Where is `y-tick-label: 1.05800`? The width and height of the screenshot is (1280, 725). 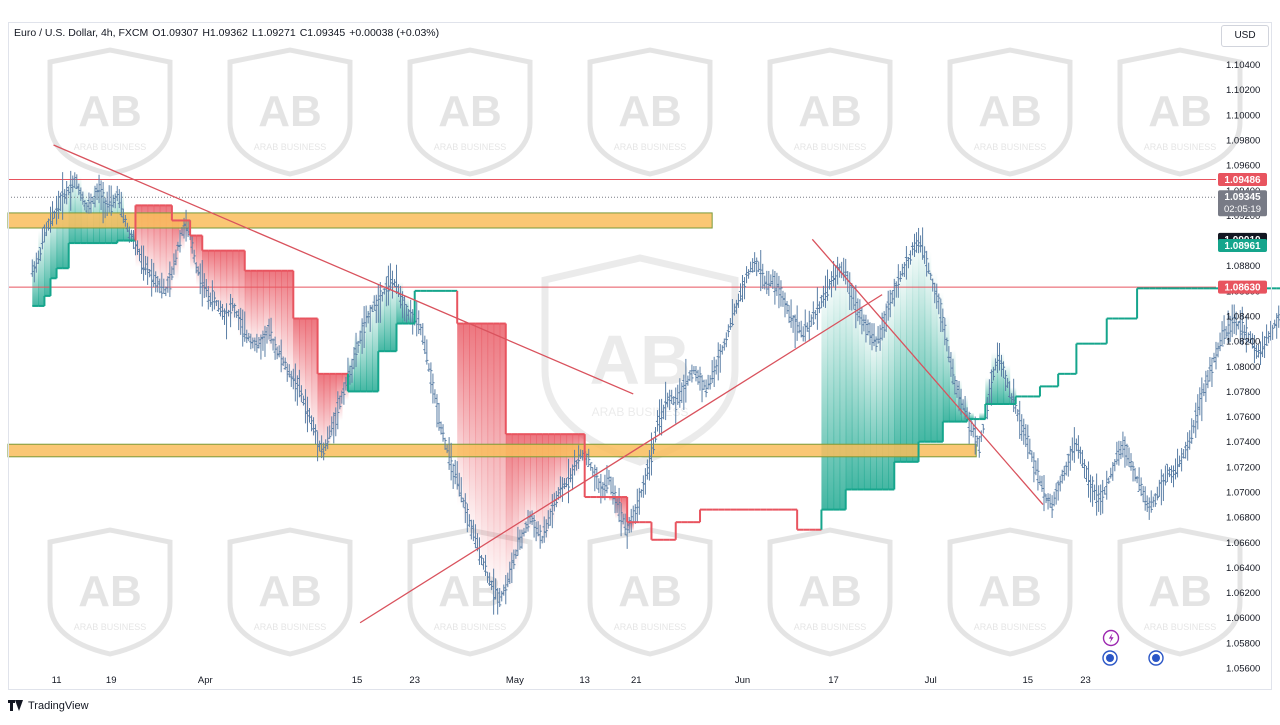 y-tick-label: 1.05800 is located at coordinates (1243, 643).